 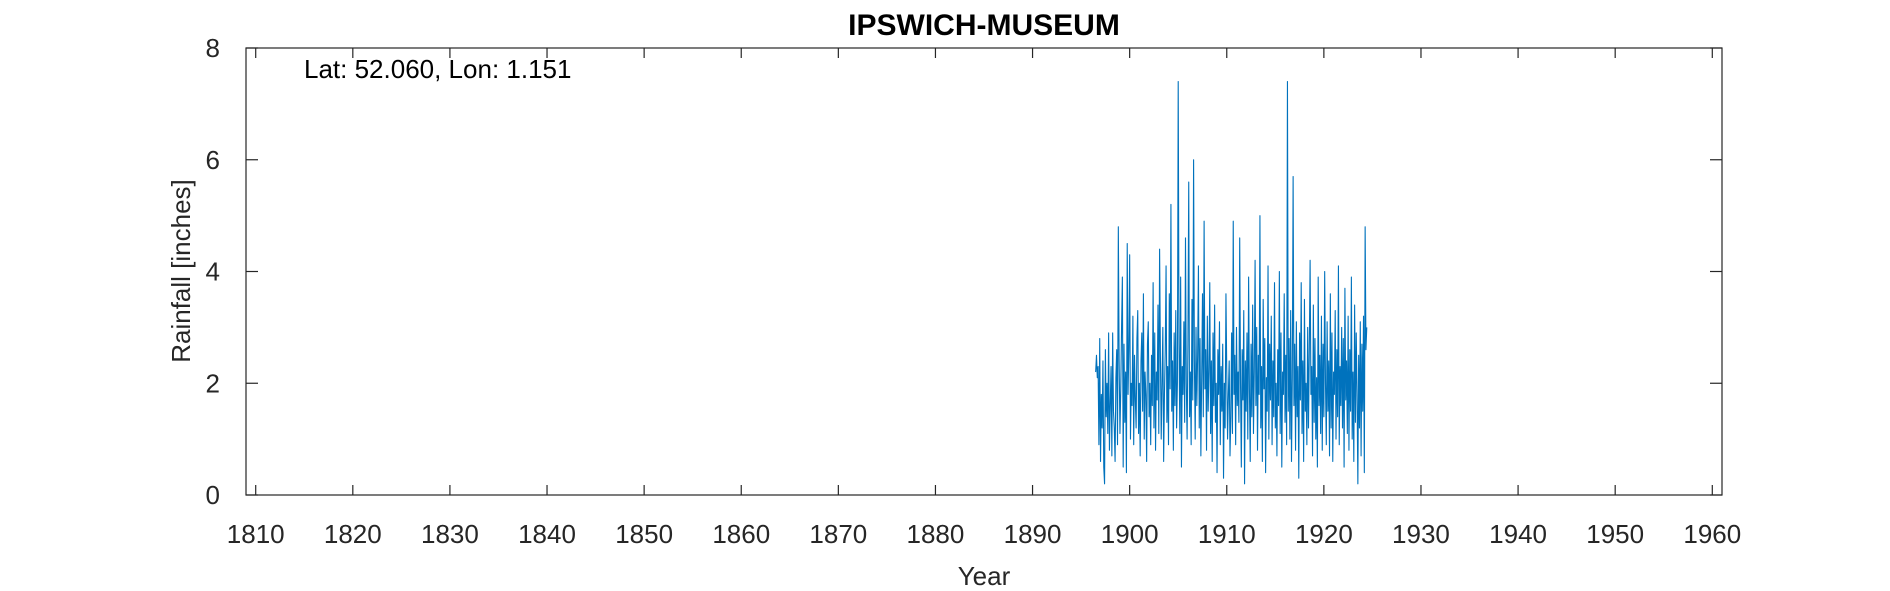 I want to click on x-tick-label: 1910, so click(x=1227, y=534).